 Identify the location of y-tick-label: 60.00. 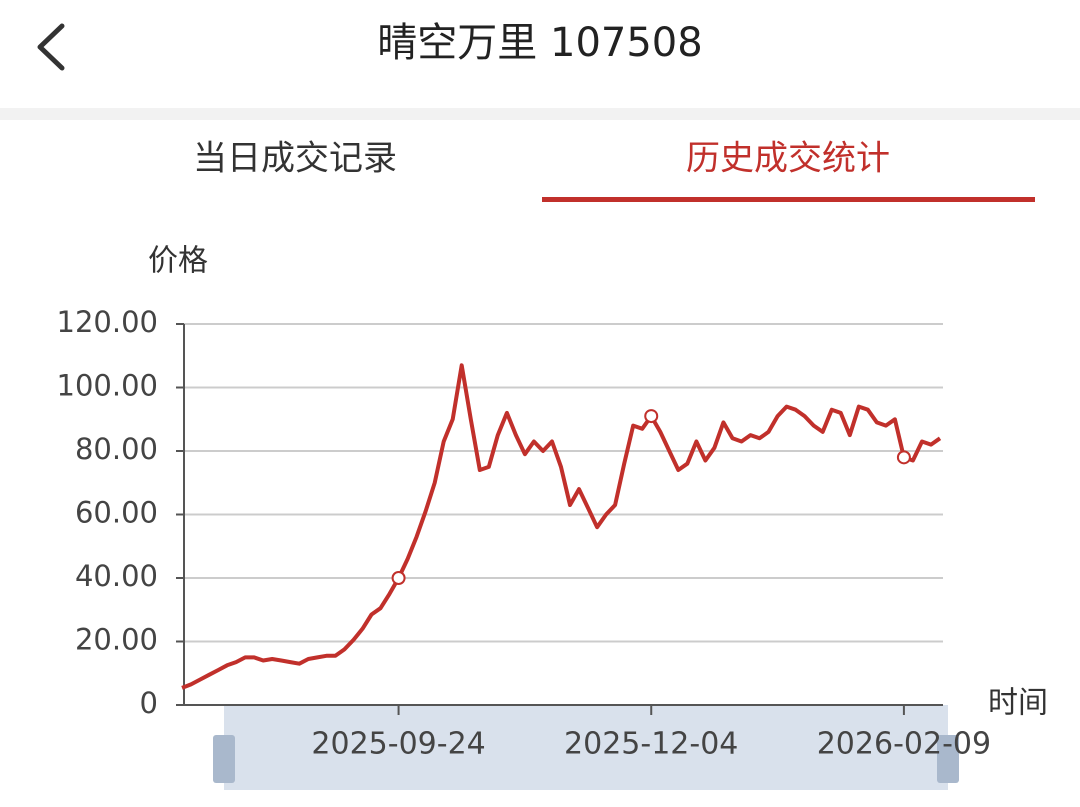
(116, 513).